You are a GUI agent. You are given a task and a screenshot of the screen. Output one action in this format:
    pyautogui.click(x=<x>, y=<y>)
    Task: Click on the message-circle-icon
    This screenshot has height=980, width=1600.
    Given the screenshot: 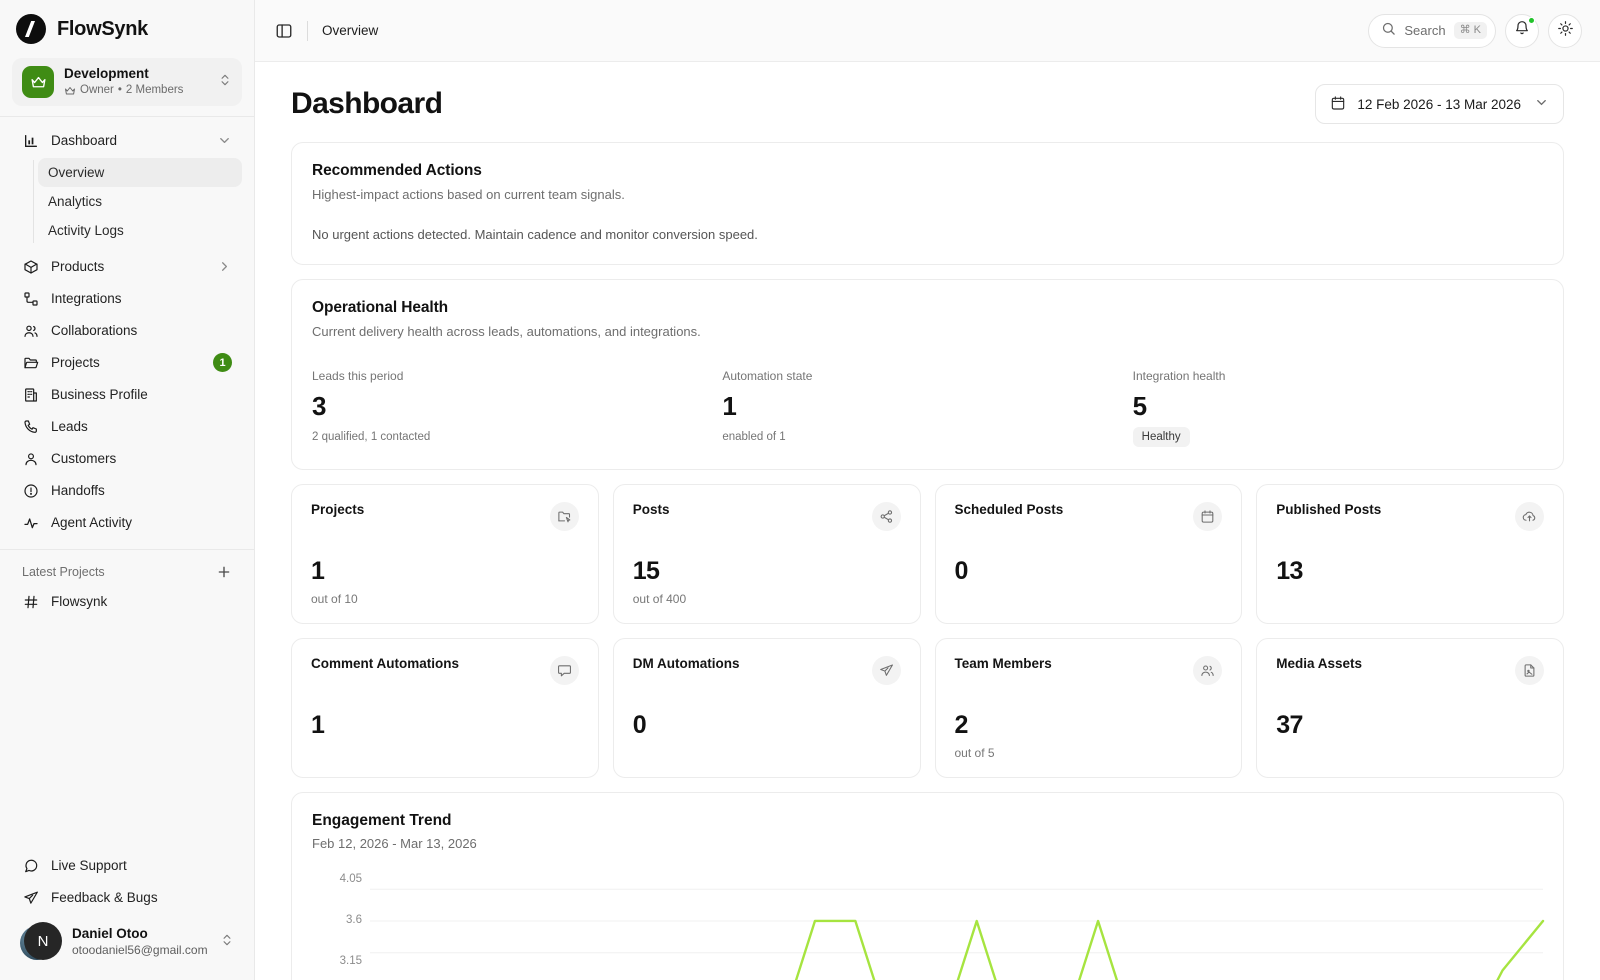 What is the action you would take?
    pyautogui.click(x=30, y=865)
    